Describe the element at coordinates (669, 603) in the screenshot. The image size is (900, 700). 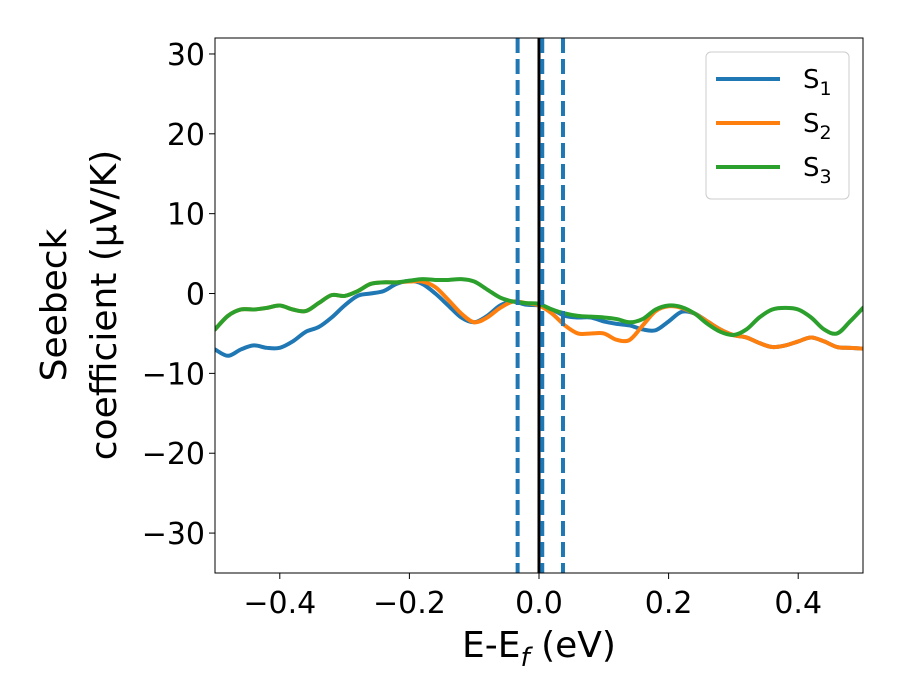
I see `x-tick-label: 0.2` at that location.